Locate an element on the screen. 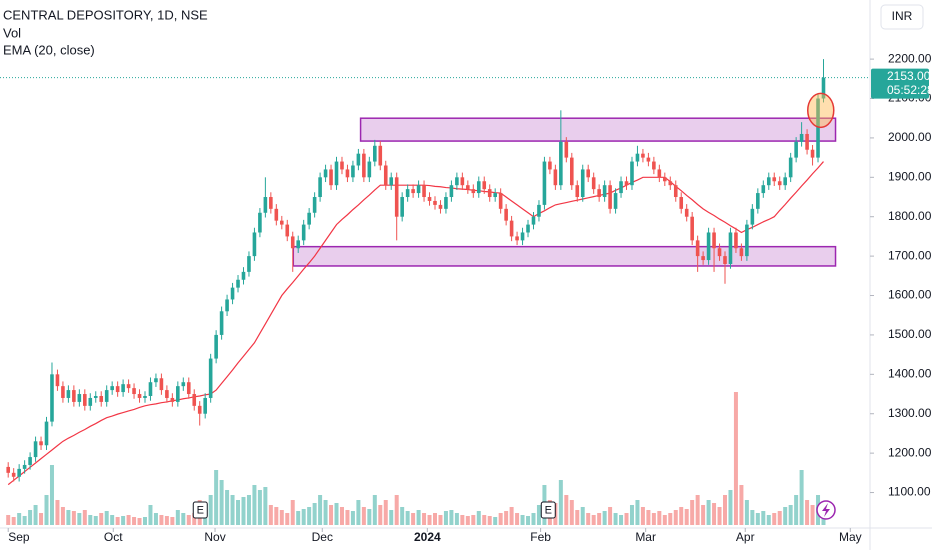 This screenshot has width=932, height=550. y-tick-label: 2200.00 is located at coordinates (910, 58).